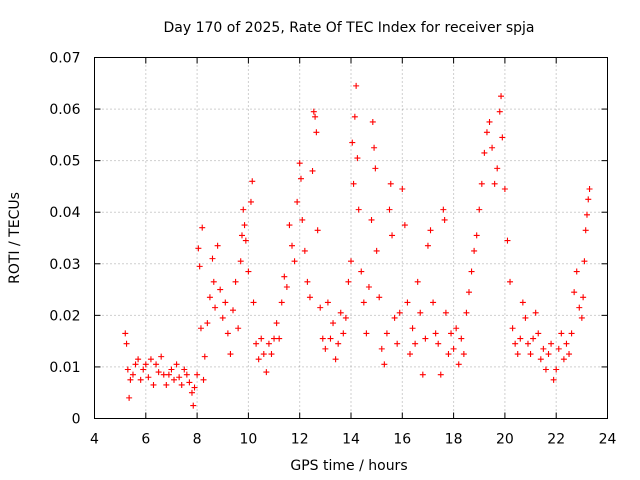  Describe the element at coordinates (353, 440) in the screenshot. I see `x-axis-tick-labels: 4 6 8 10 12 14 16 18 20 22 24` at that location.